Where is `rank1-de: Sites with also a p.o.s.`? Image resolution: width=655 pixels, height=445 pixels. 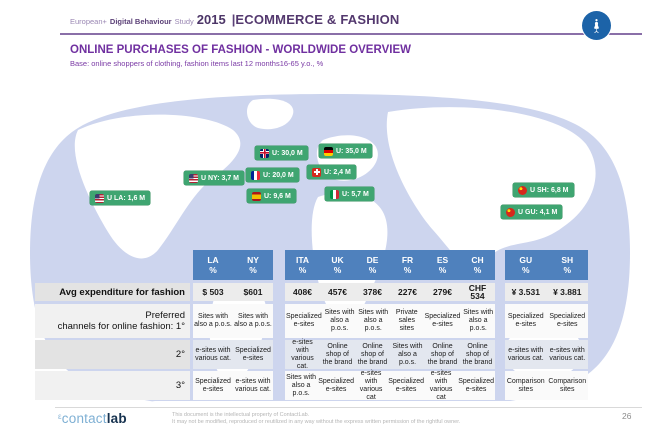 rank1-de: Sites with also a p.o.s. is located at coordinates (373, 320).